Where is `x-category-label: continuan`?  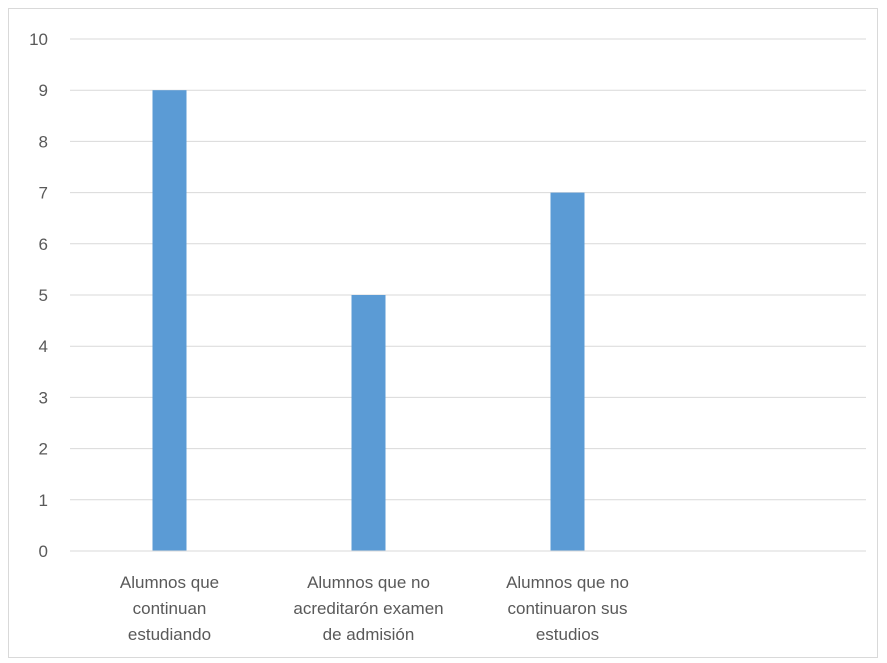
x-category-label: continuan is located at coordinates (170, 608).